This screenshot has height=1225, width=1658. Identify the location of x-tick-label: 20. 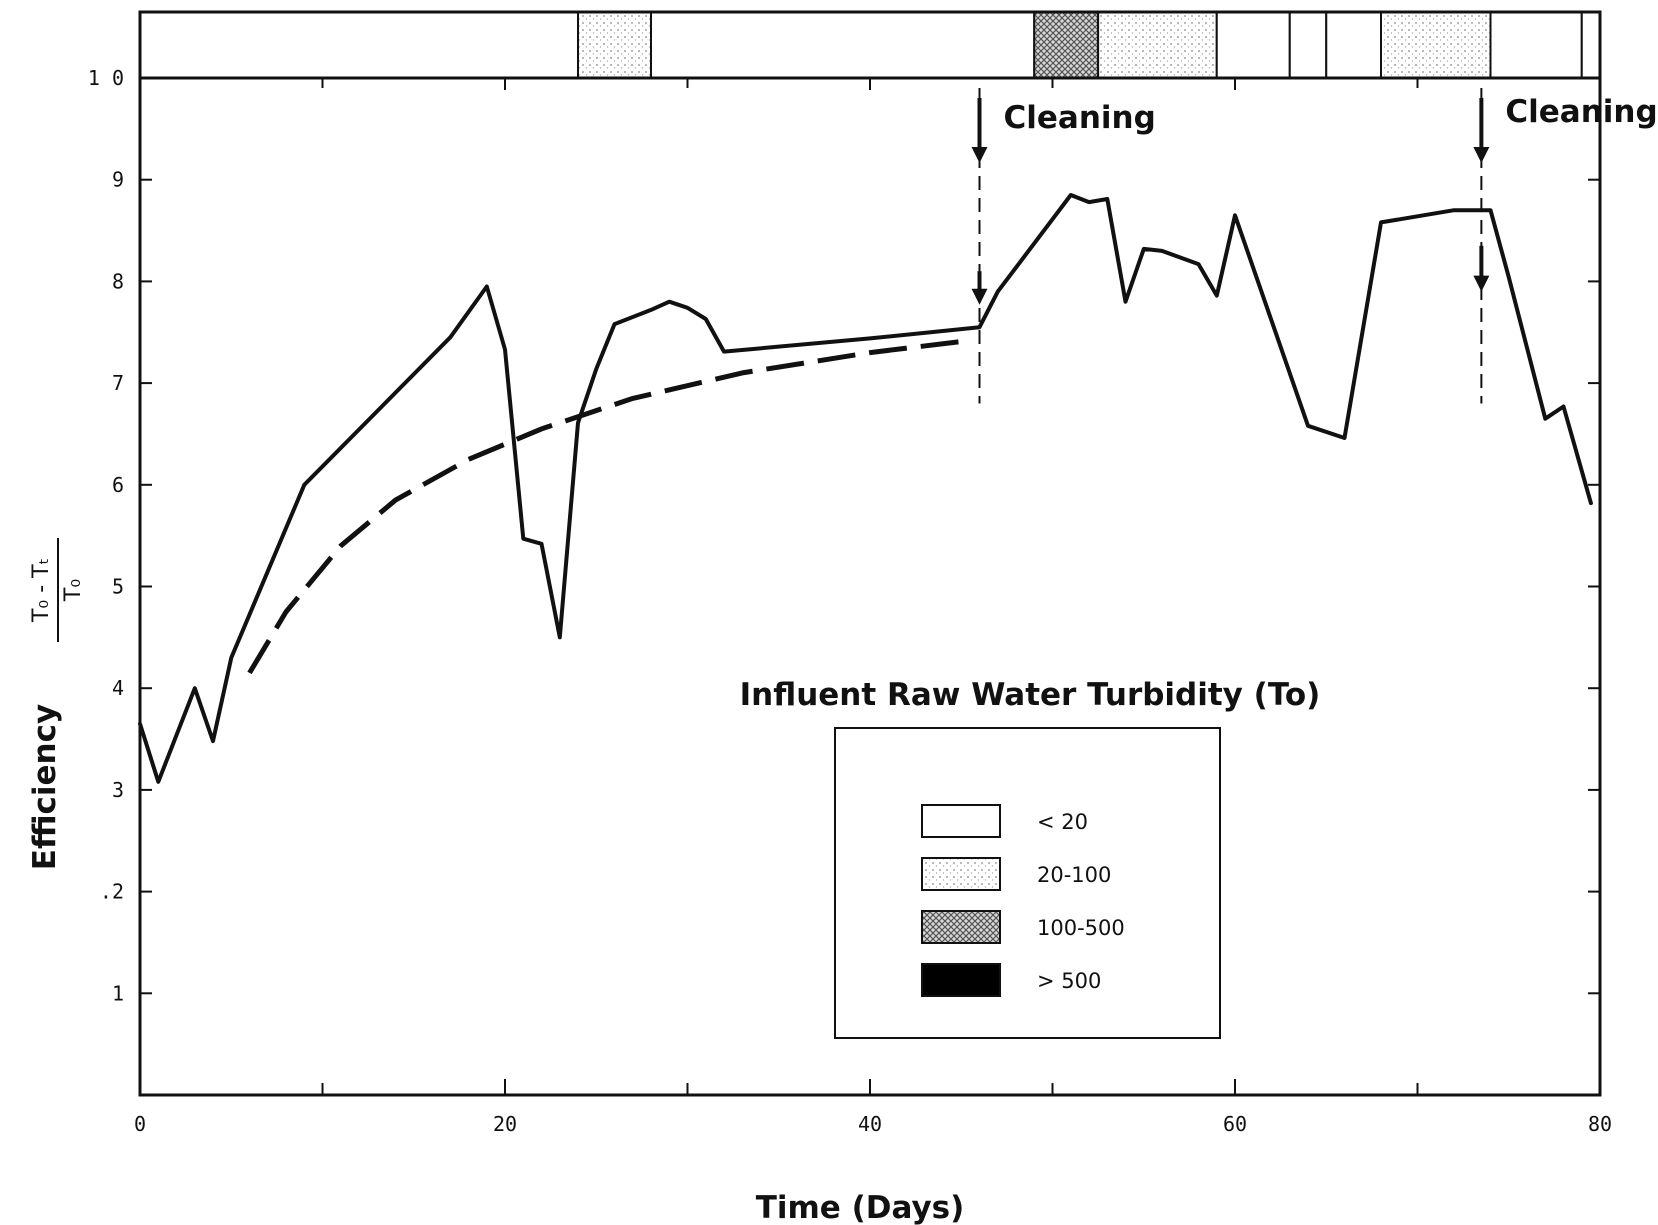
(505, 1124).